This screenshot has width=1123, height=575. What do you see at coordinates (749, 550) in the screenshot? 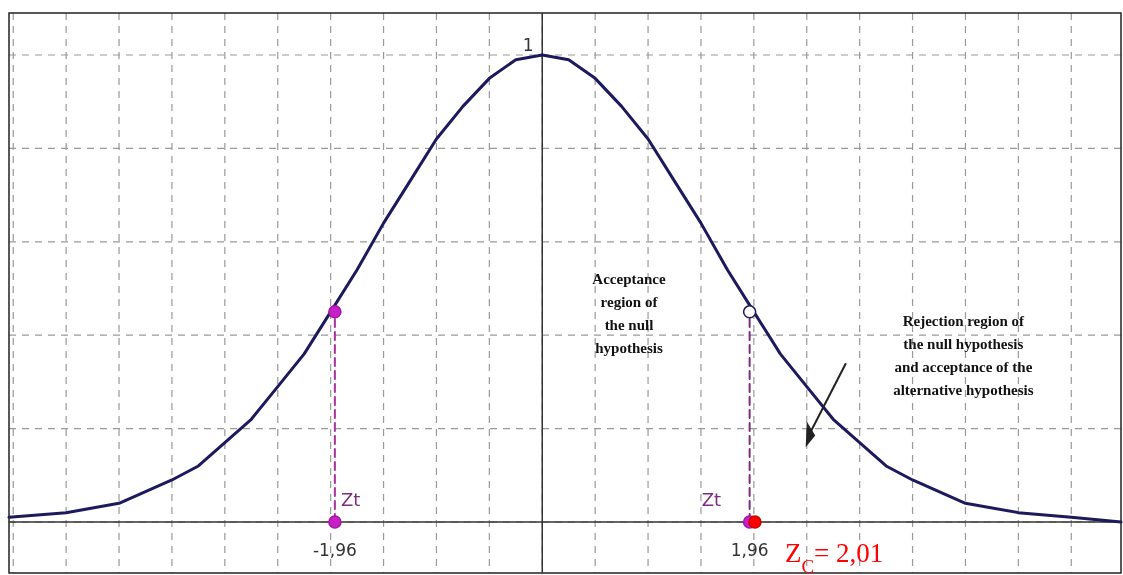
I see `x-tick-label: 1,96` at bounding box center [749, 550].